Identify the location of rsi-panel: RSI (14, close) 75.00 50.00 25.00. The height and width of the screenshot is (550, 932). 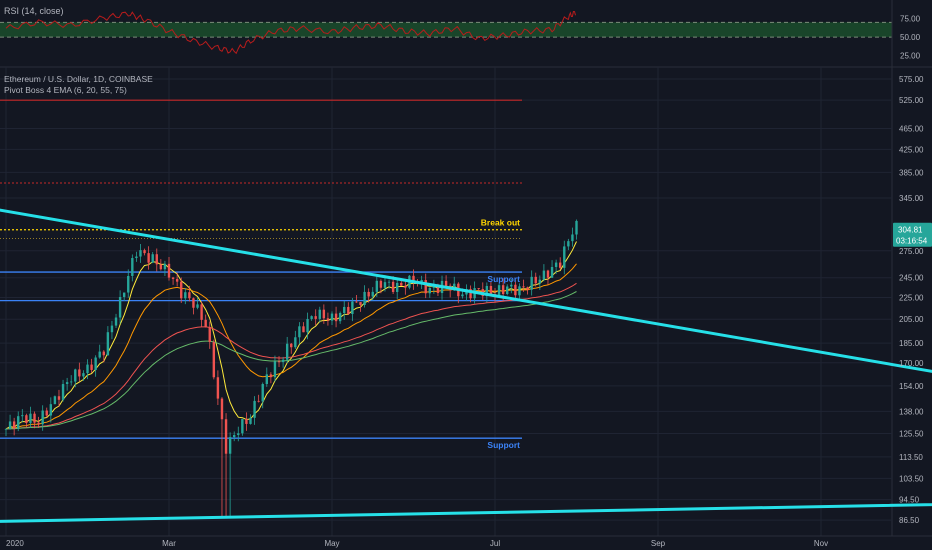
(460, 33).